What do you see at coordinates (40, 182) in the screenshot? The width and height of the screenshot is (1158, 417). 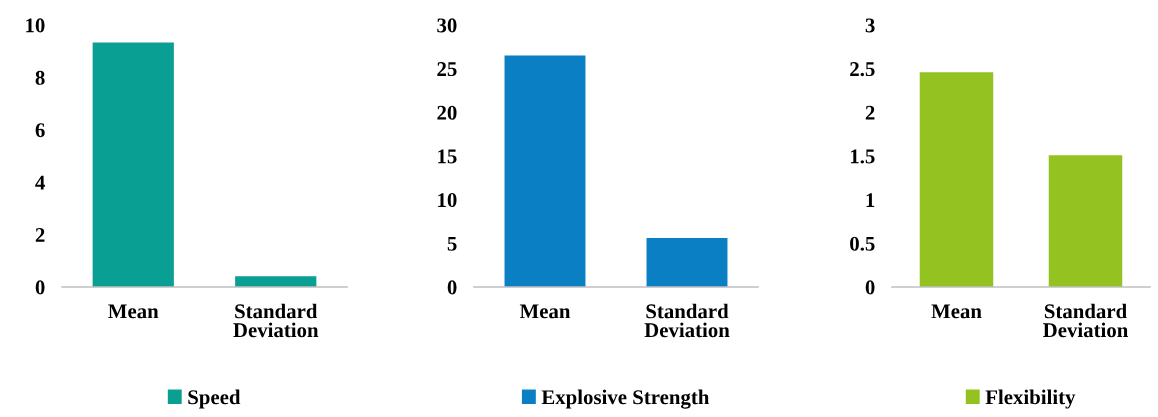 I see `y-tick-label: 4` at bounding box center [40, 182].